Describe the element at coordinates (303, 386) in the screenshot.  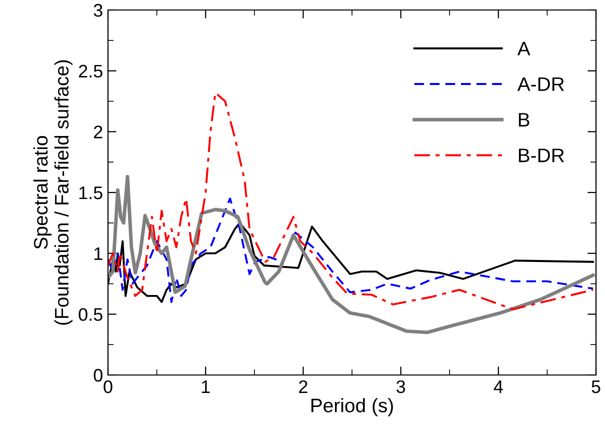
I see `x-tick-label: 2` at that location.